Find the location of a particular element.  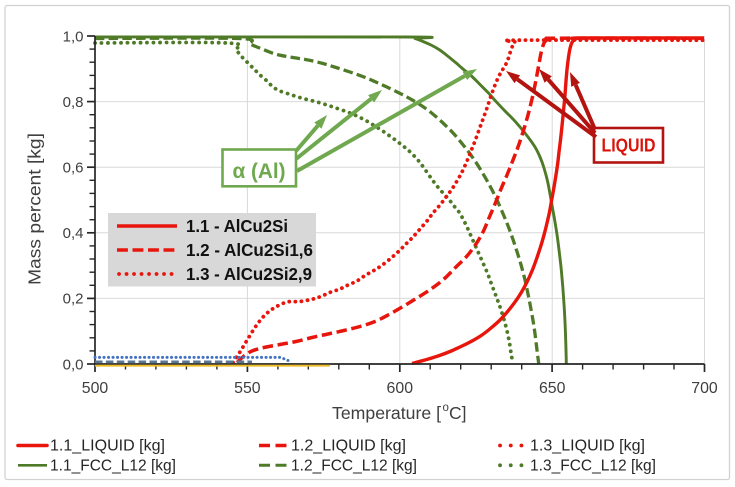

svg-text: 1.2 - AlCu2Si1,6 is located at coordinates (249, 250).